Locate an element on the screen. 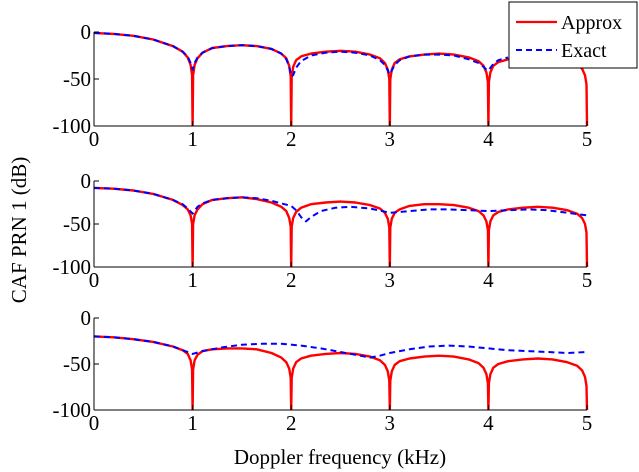  y-axis-title: CAF PRN 1 (dB) is located at coordinates (19, 230).